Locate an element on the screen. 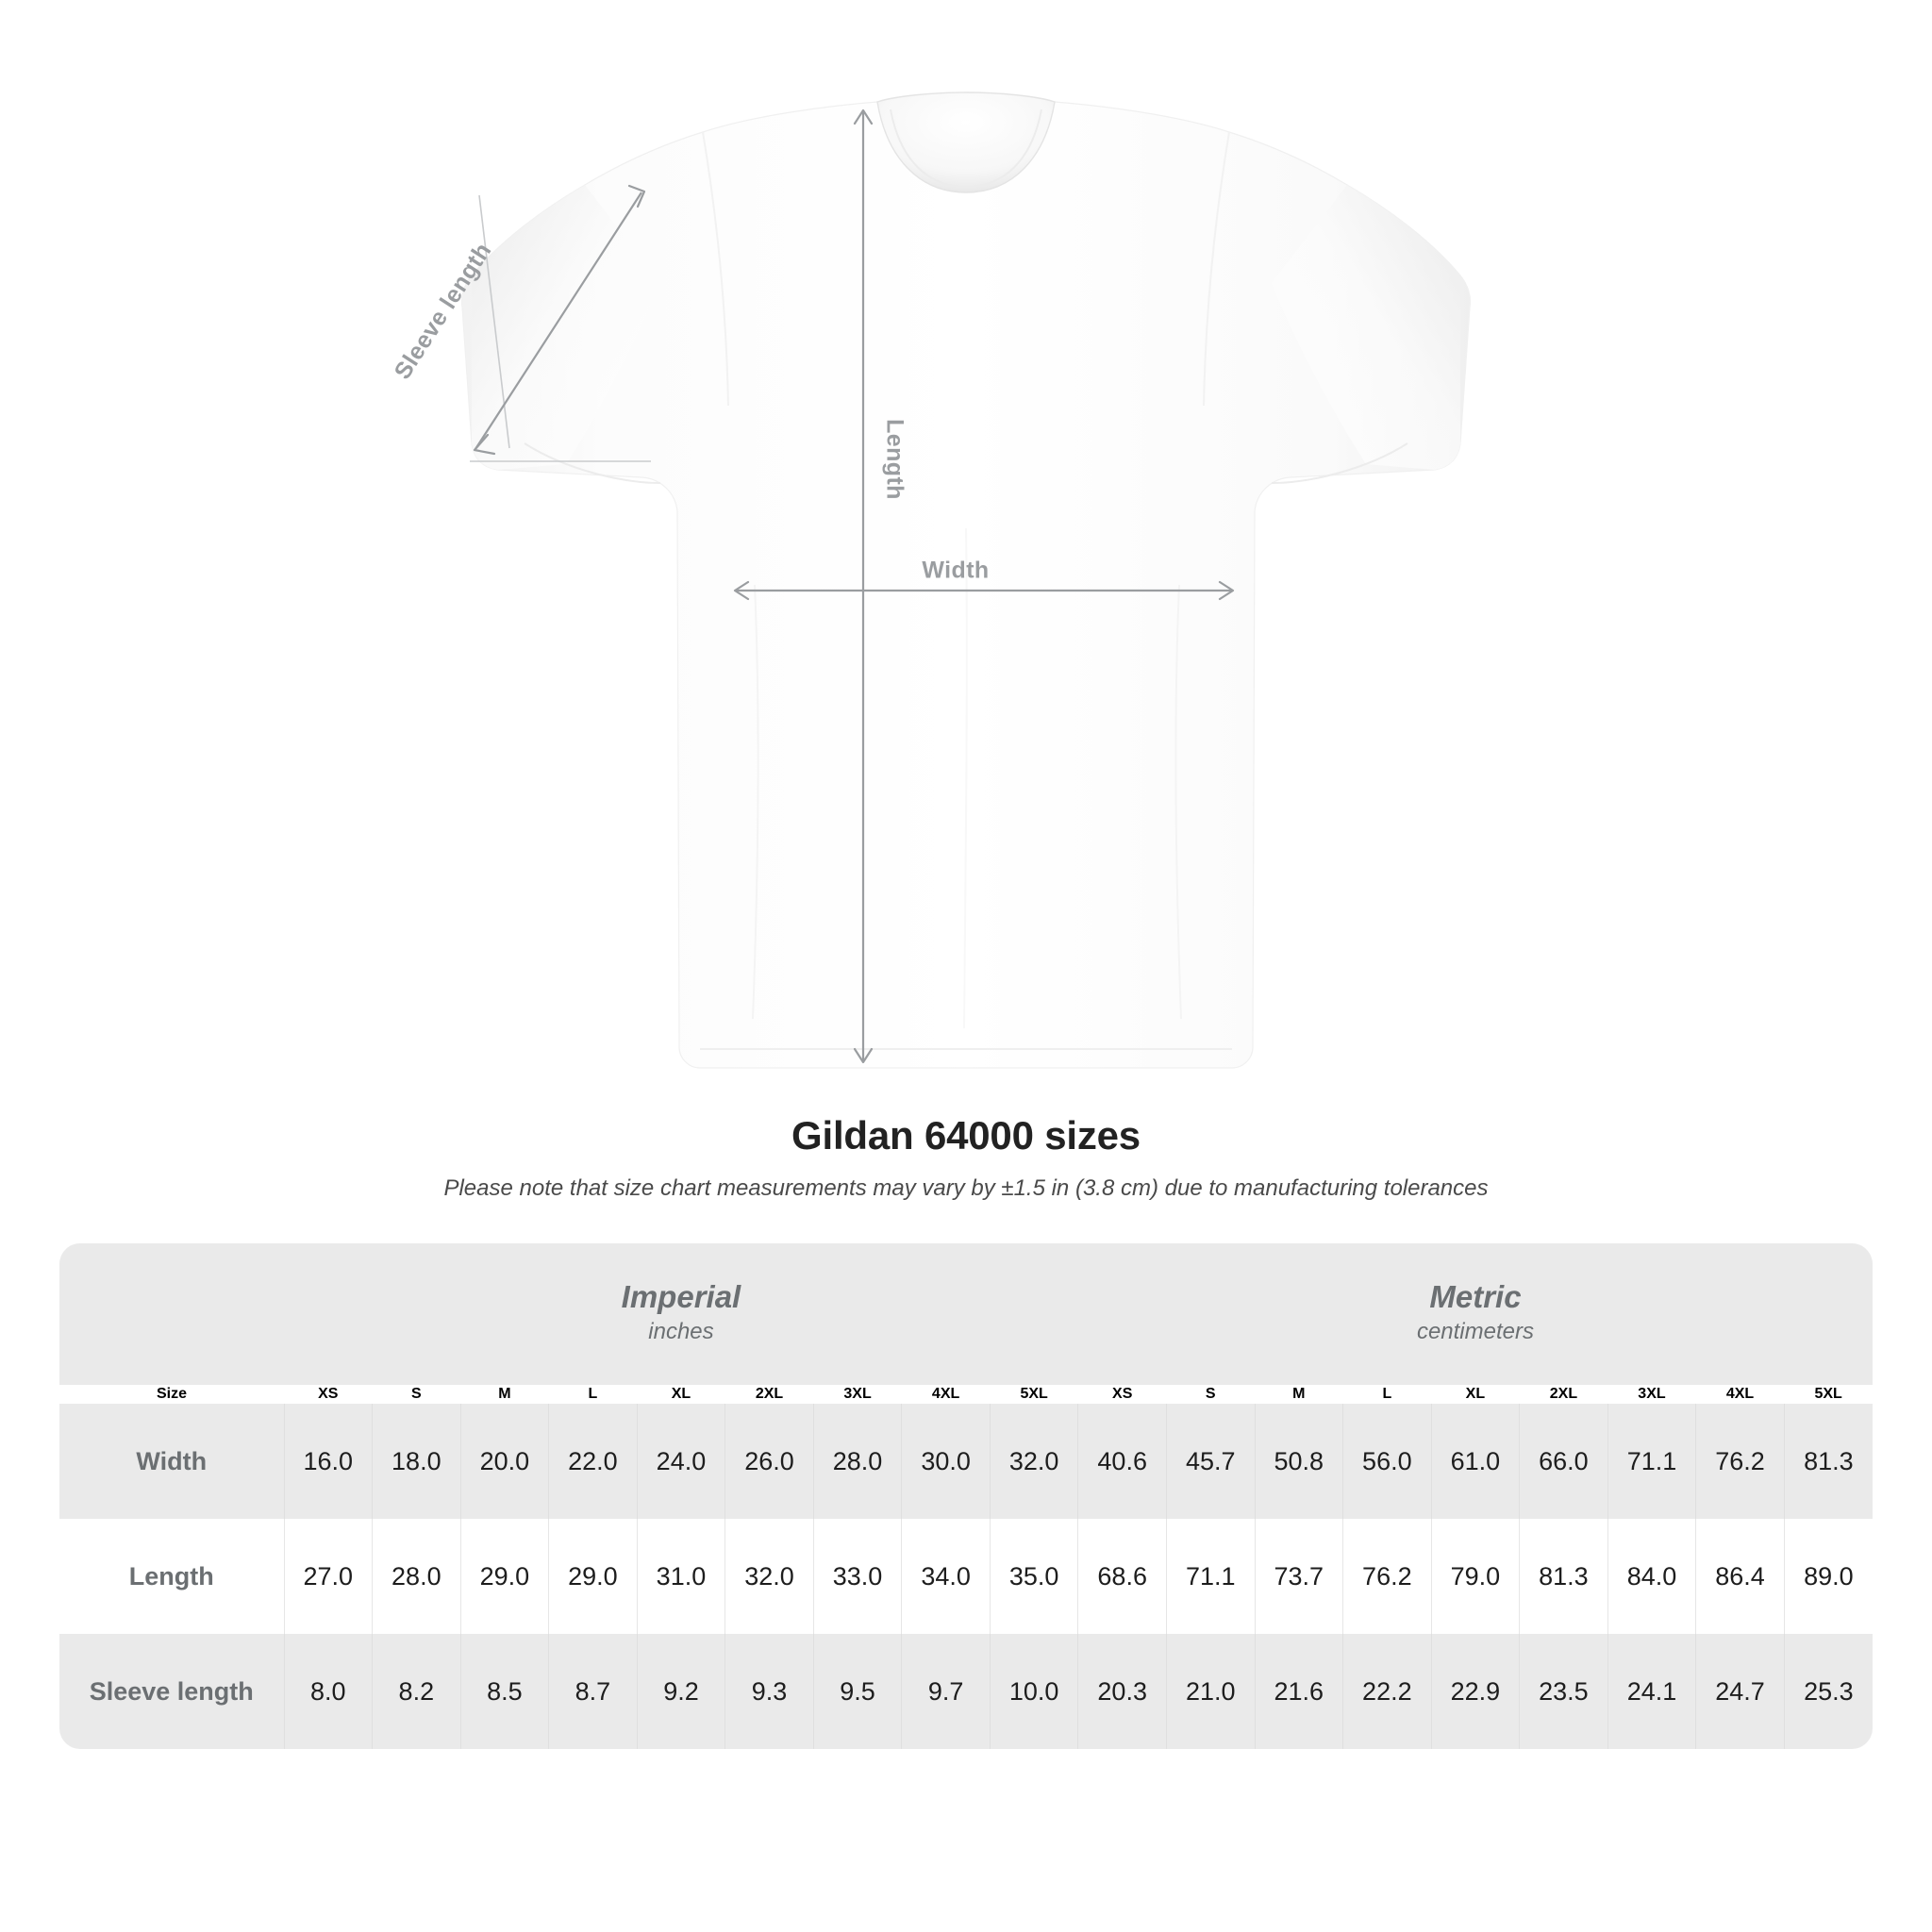 This screenshot has width=1932, height=1932. measurement-cell: 23.5 is located at coordinates (1564, 1692).